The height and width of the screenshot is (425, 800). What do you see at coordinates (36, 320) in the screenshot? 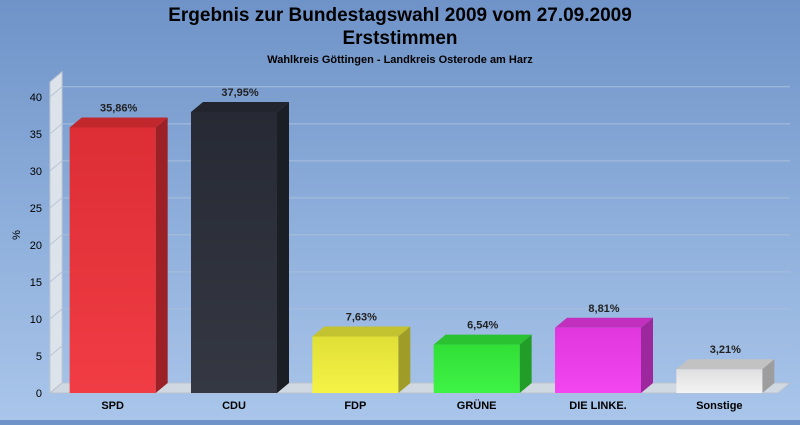
I see `y-tick-label: 10` at bounding box center [36, 320].